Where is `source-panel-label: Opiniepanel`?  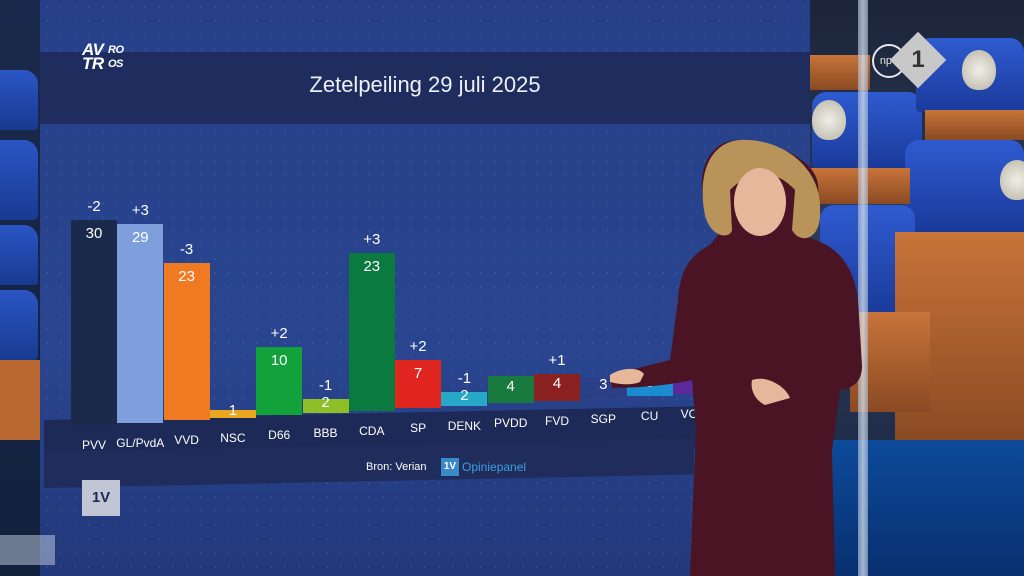
source-panel-label: Opiniepanel is located at coordinates (494, 467).